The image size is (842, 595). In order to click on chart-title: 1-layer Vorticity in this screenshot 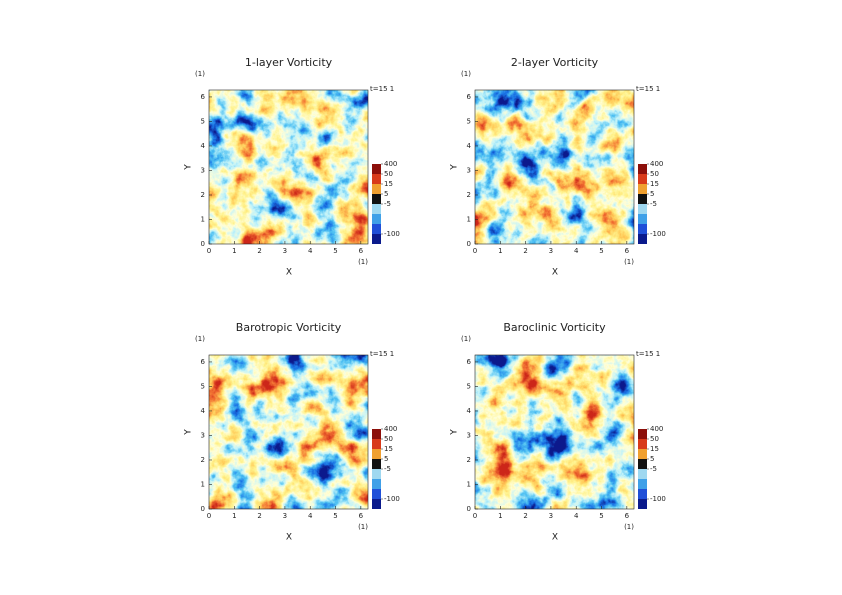, I will do `click(289, 62)`.